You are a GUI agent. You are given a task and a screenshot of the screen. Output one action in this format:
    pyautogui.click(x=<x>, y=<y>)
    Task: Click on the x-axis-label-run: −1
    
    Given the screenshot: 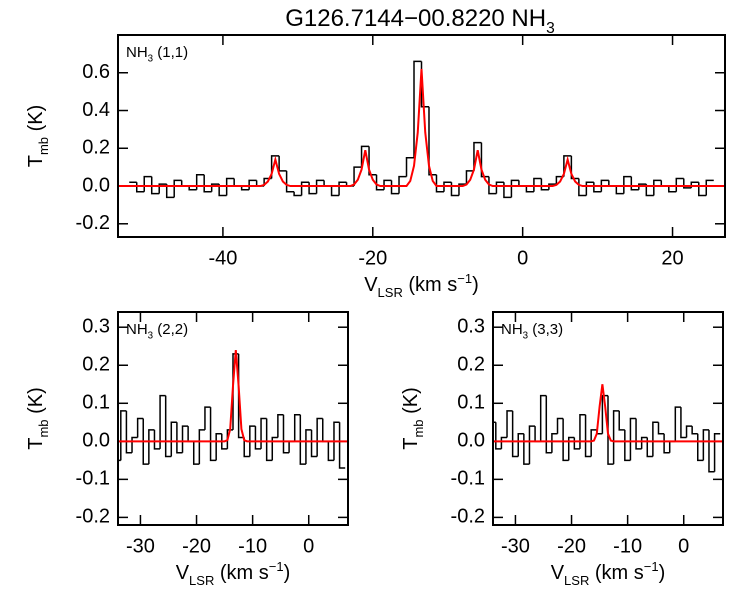 What is the action you would take?
    pyautogui.click(x=464, y=278)
    